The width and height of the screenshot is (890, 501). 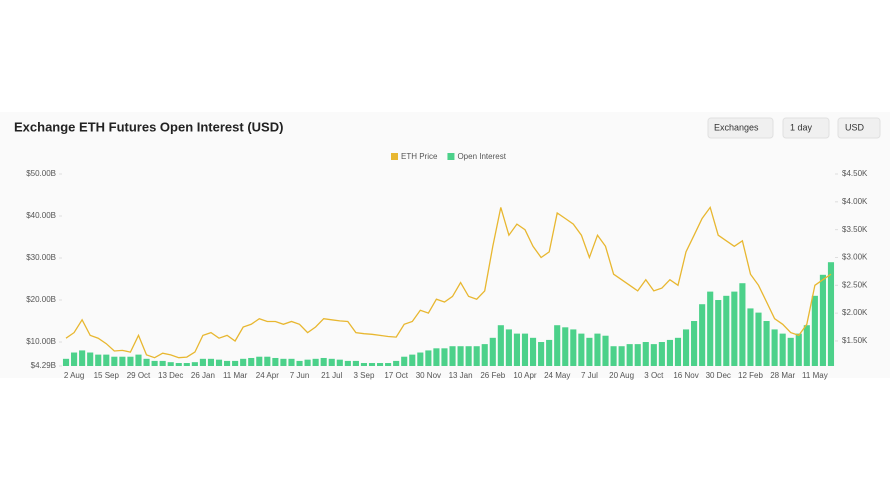 What do you see at coordinates (855, 201) in the screenshot?
I see `y2-tick-label: $4.00K` at bounding box center [855, 201].